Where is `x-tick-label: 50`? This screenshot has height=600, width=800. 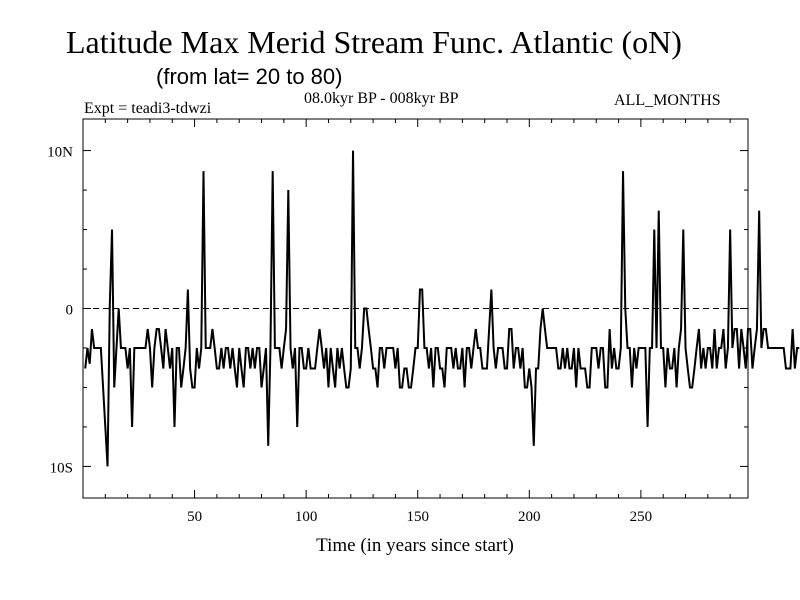 x-tick-label: 50 is located at coordinates (194, 517).